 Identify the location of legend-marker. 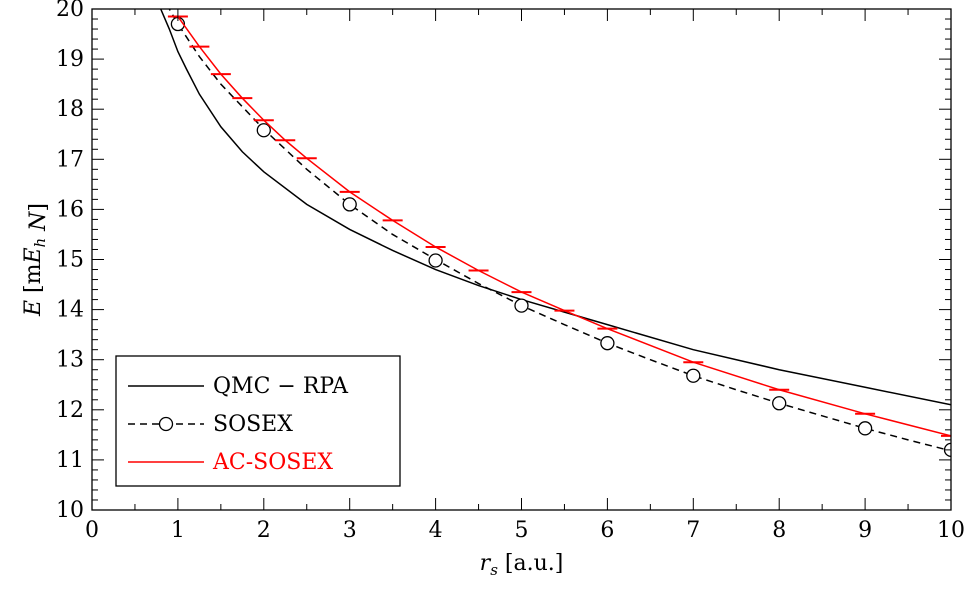
(166, 424).